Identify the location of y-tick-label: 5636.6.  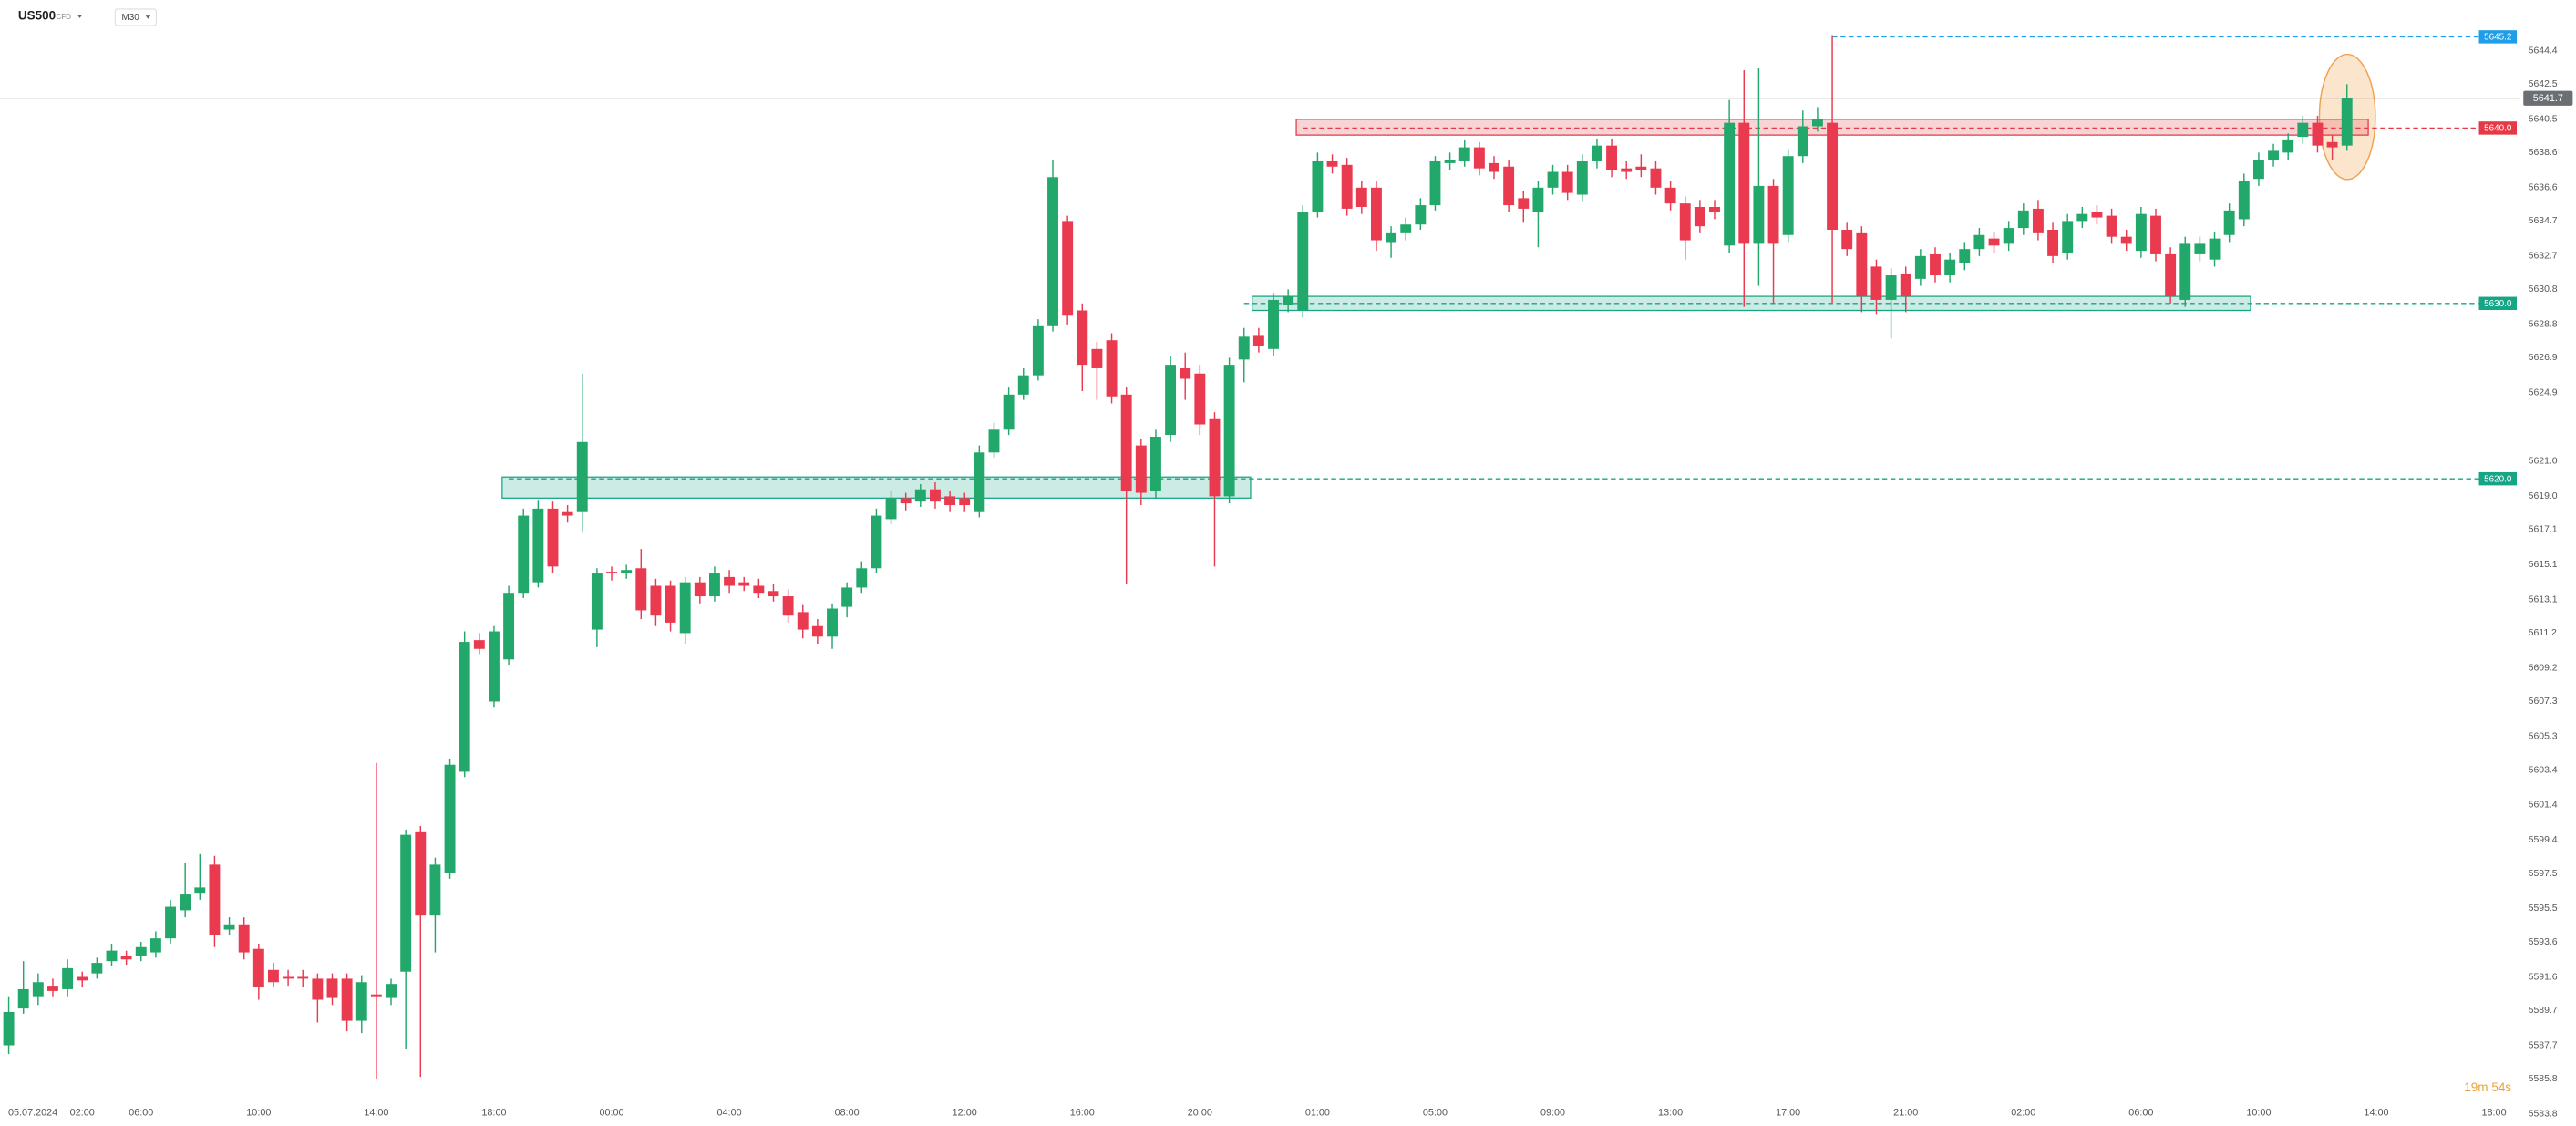
(2543, 188).